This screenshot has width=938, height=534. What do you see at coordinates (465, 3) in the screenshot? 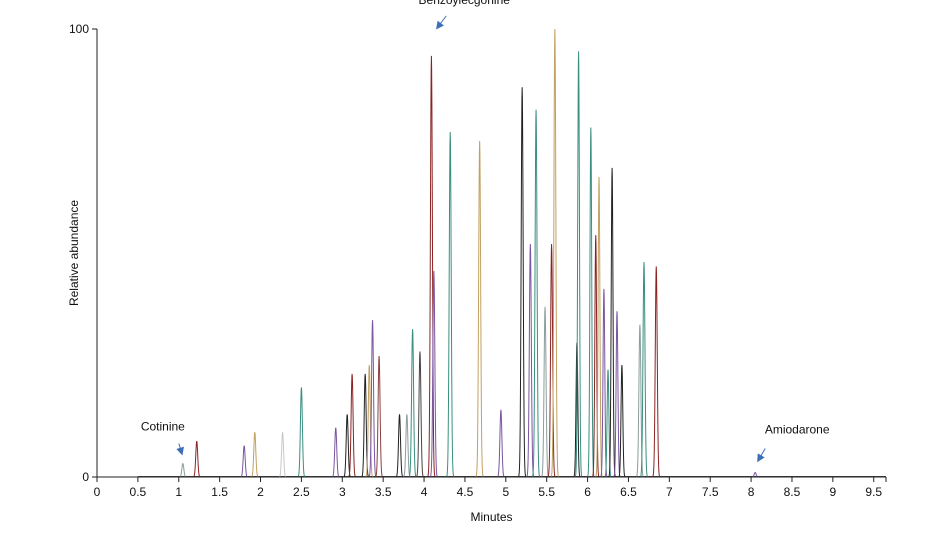
I see `peak-annotation-label: Benzoylecgonine` at bounding box center [465, 3].